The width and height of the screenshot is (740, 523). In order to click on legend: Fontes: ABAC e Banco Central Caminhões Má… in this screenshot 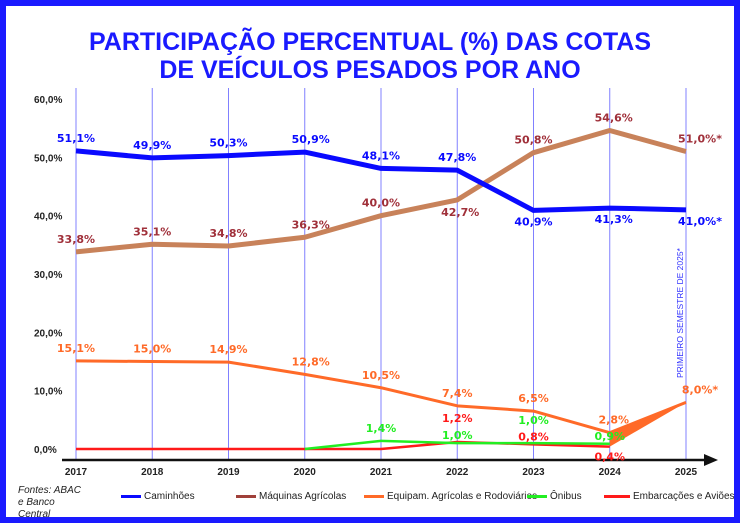, I will do `click(370, 500)`.